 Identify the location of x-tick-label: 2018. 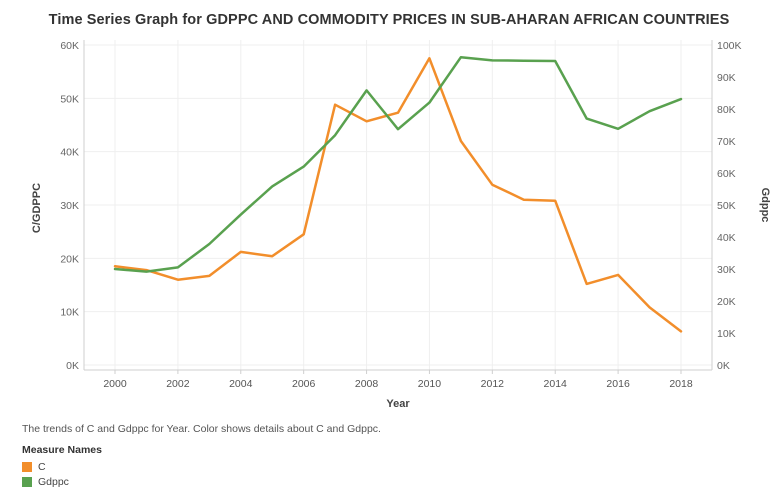
(681, 384).